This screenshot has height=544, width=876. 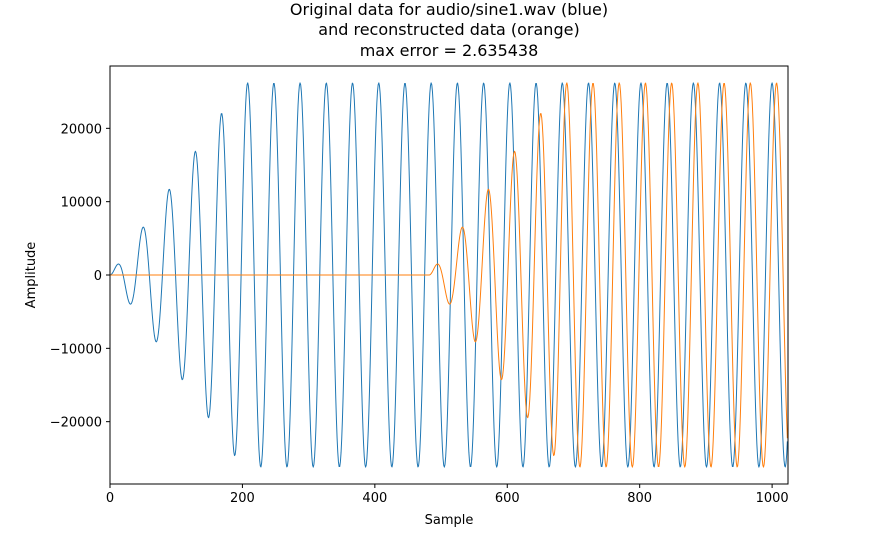 I want to click on x-axis-ticks: 0 200 400 600 800 1000, so click(x=447, y=495).